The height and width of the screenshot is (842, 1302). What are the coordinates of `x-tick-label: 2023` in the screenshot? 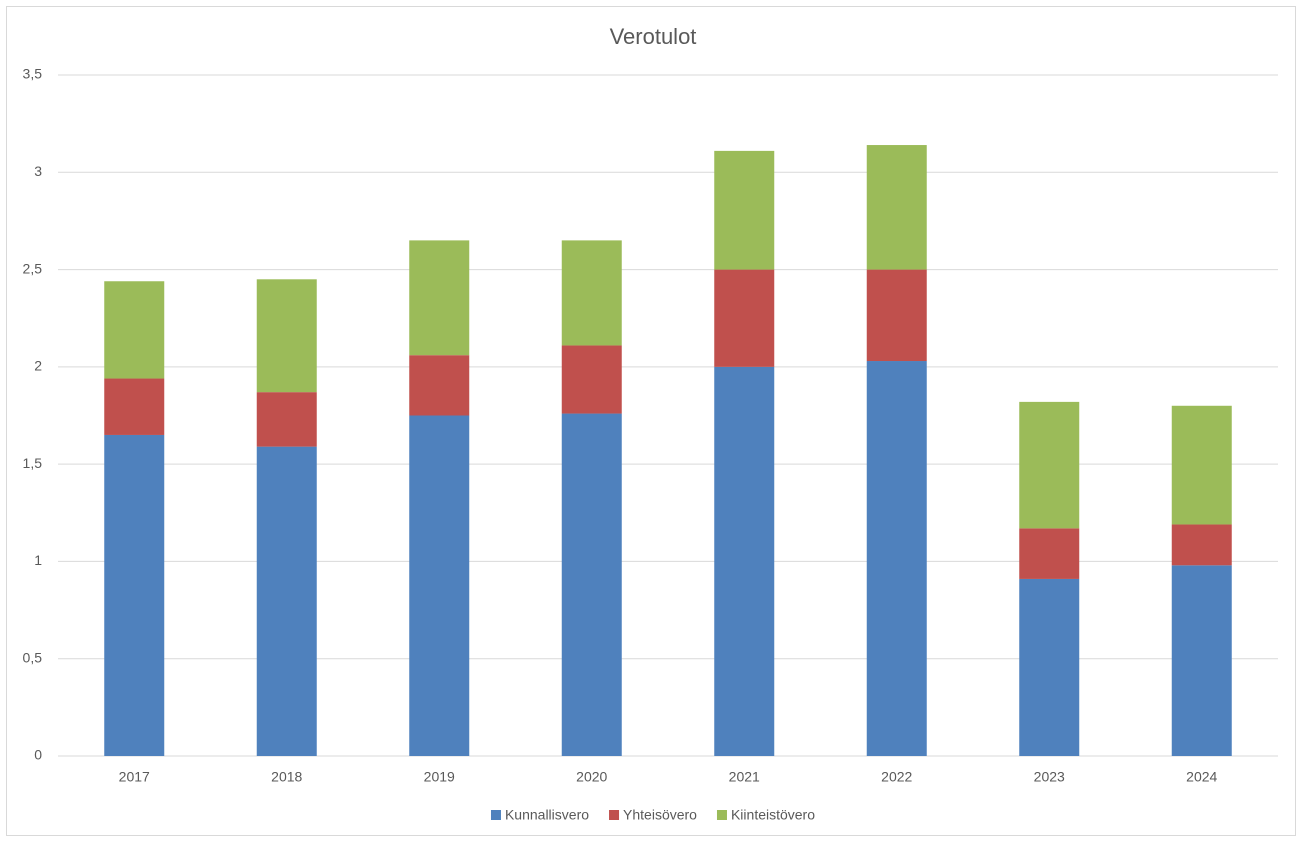 It's located at (1049, 777).